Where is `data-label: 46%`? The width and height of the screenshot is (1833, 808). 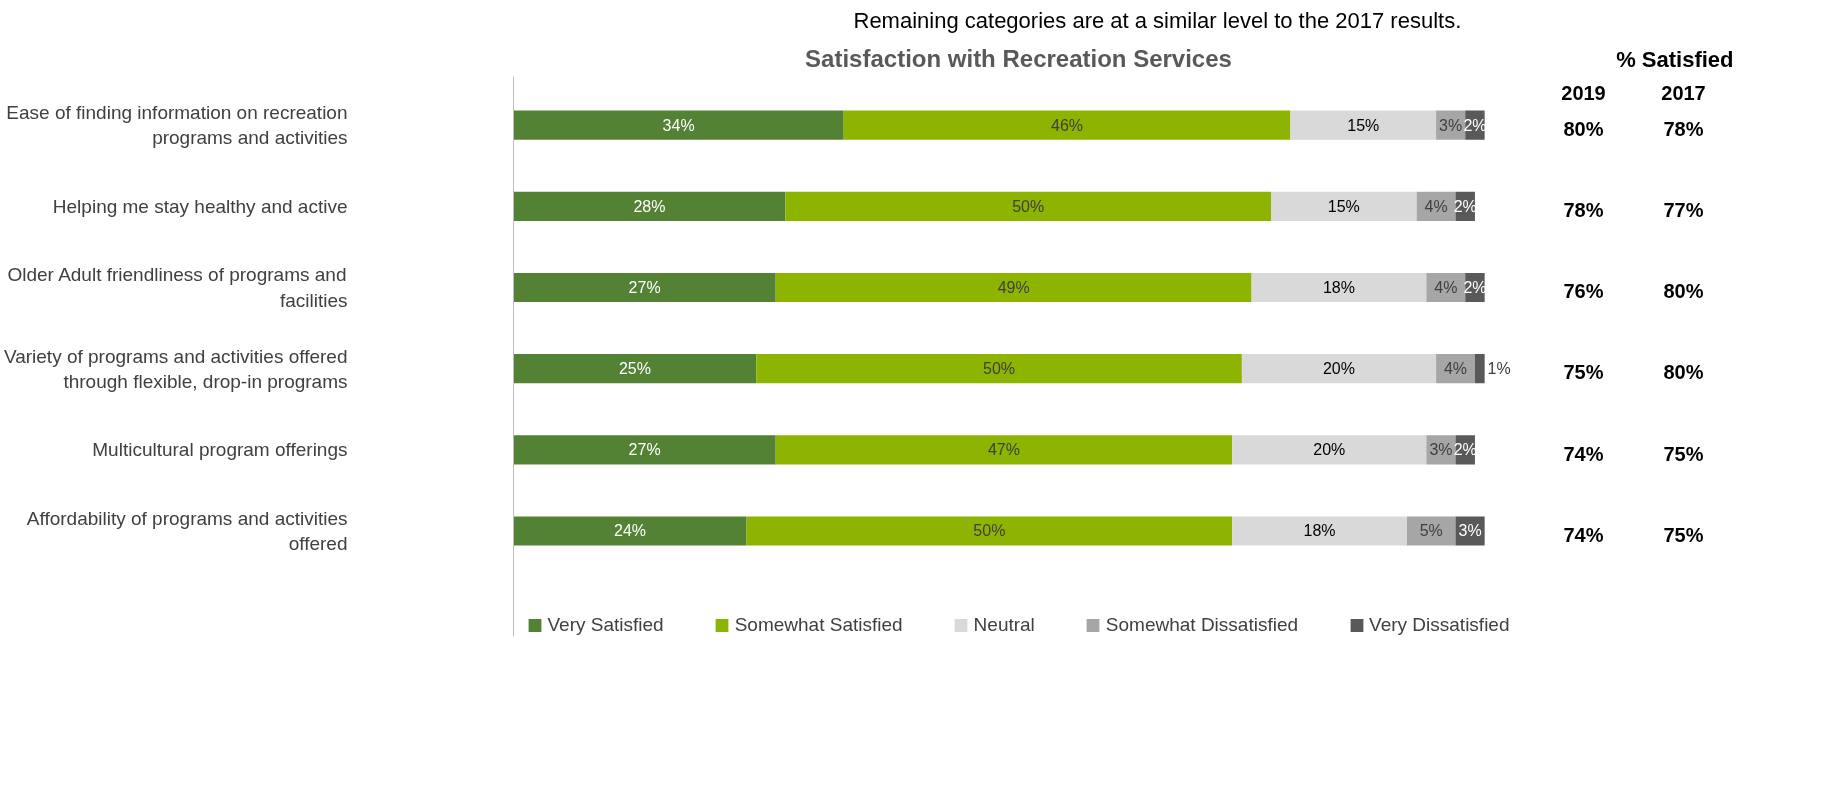
data-label: 46% is located at coordinates (1067, 125).